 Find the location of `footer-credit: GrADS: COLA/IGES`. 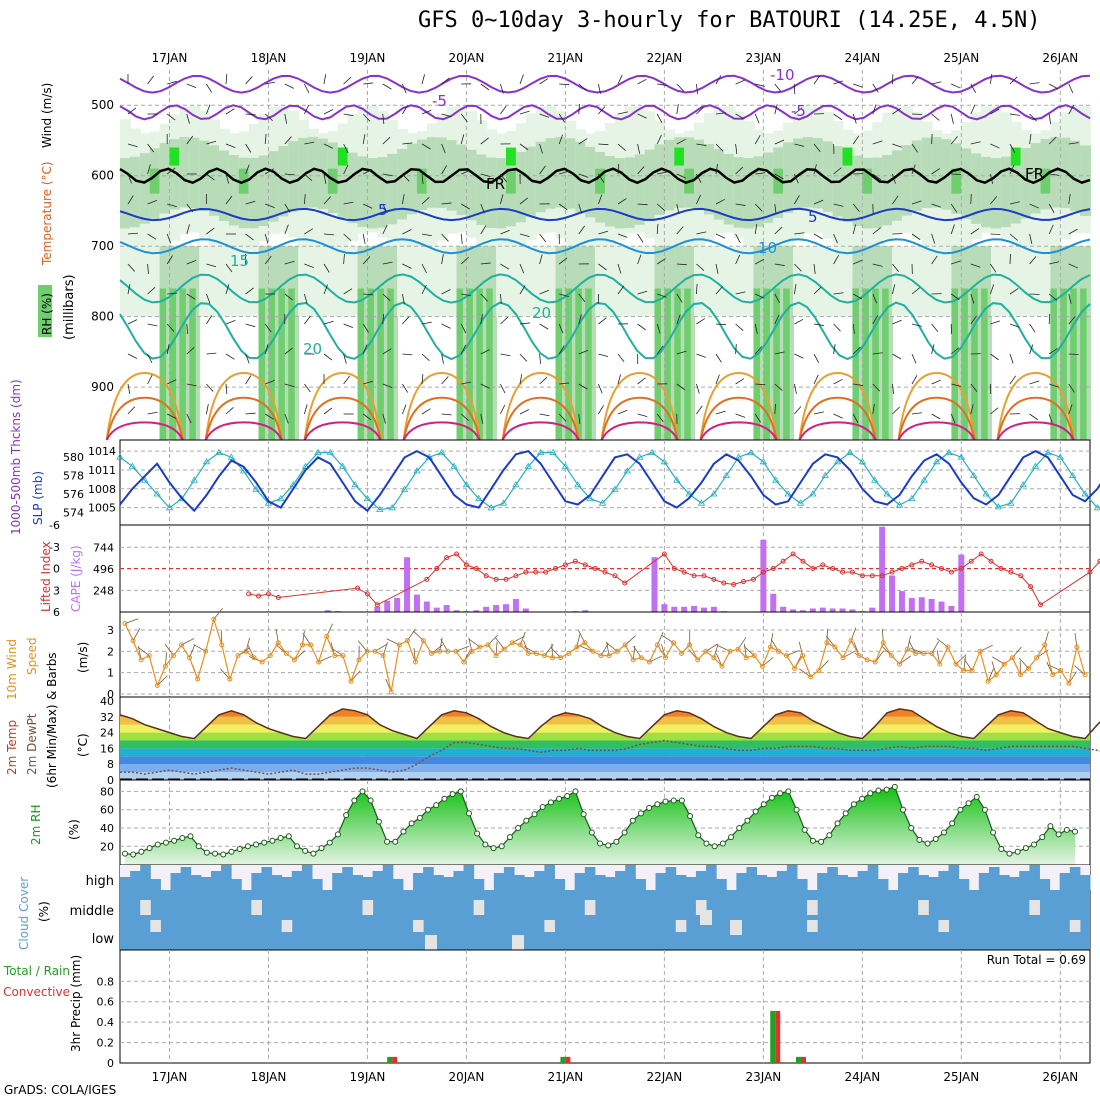

footer-credit: GrADS: COLA/IGES is located at coordinates (60, 1090).